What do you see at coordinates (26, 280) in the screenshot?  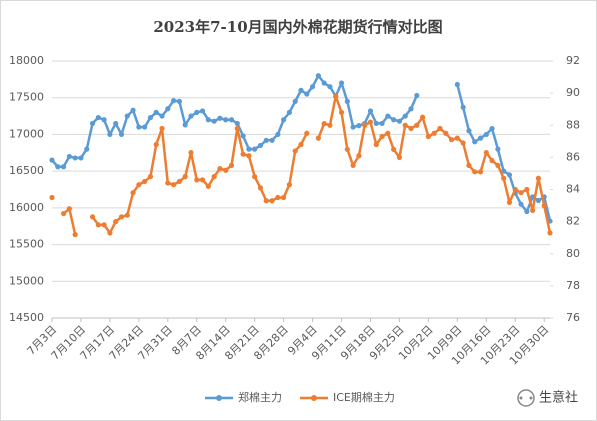 I see `y-tick-label: 15000` at bounding box center [26, 280].